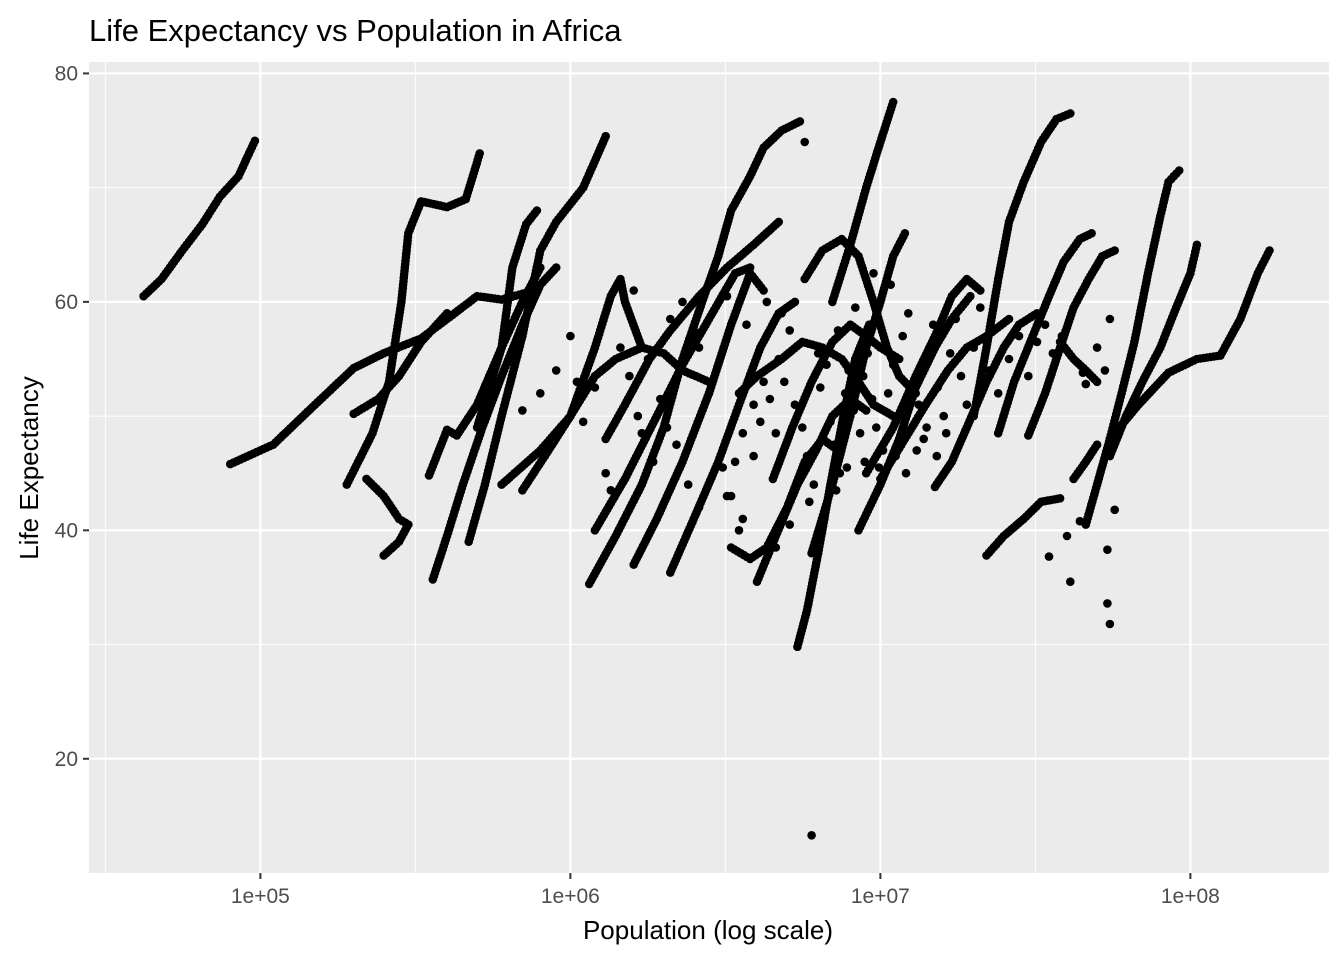 This screenshot has width=1344, height=960. What do you see at coordinates (725, 890) in the screenshot?
I see `x-axis: 1e+05 1e+06 1e+07 1e+08` at bounding box center [725, 890].